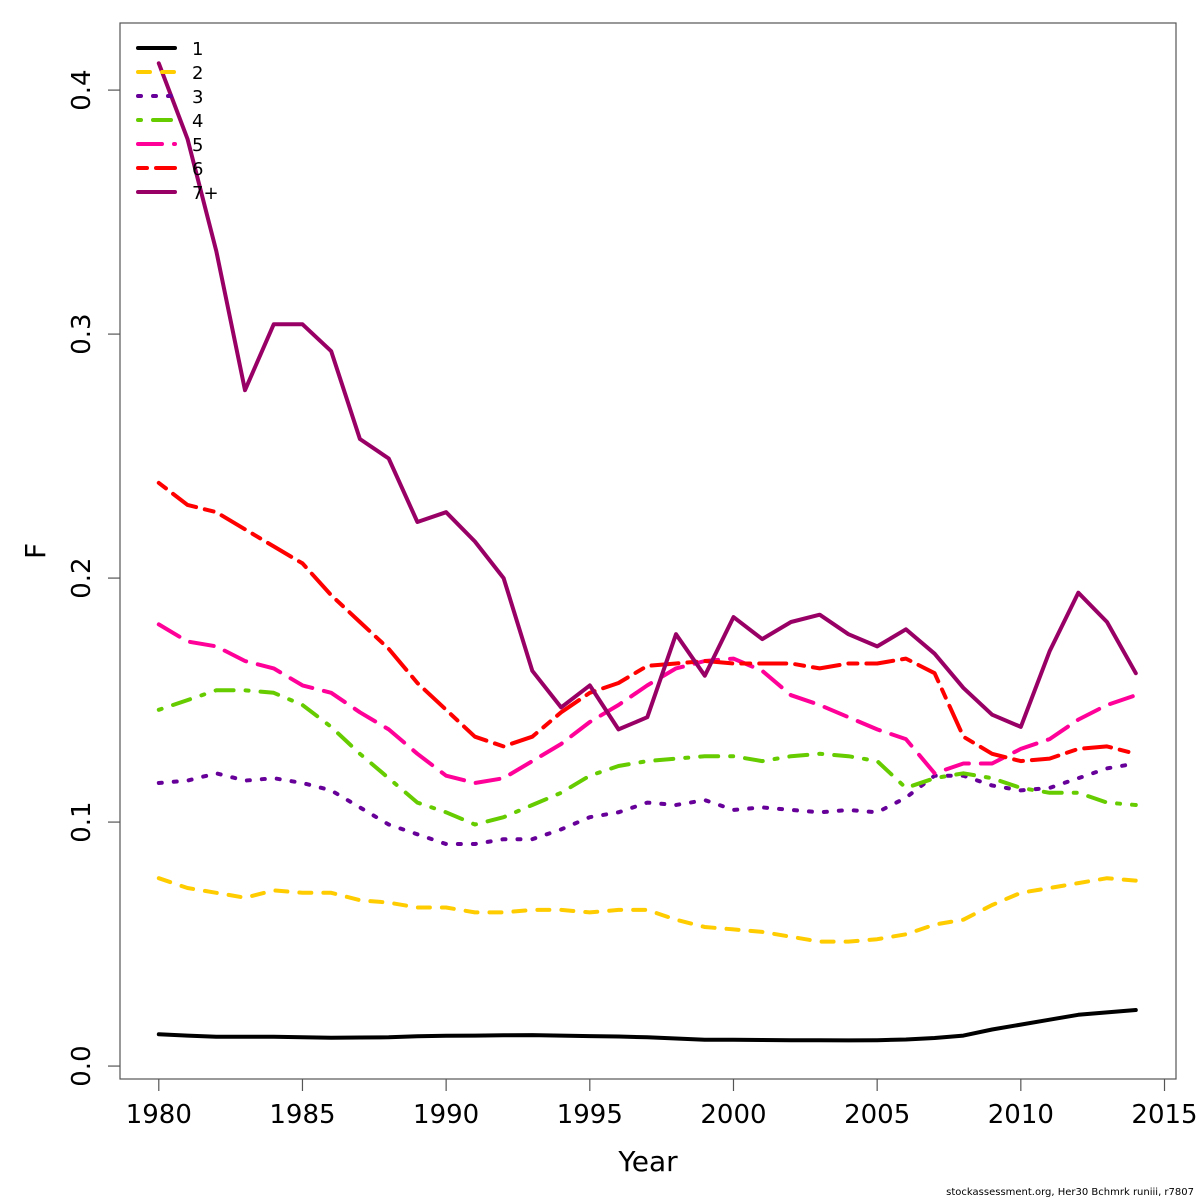 This screenshot has height=1200, width=1200. What do you see at coordinates (1164, 1115) in the screenshot?
I see `x-tick-label: 2015` at bounding box center [1164, 1115].